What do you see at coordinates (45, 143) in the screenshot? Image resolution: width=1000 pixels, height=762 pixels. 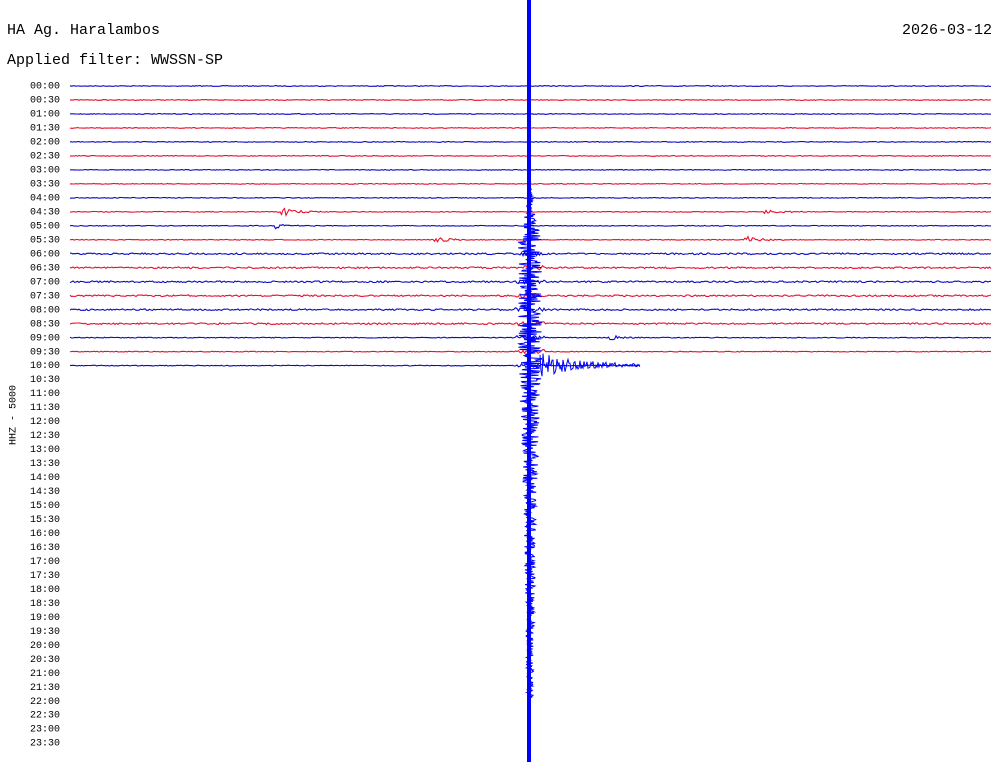 I see `time-label: 02:00` at bounding box center [45, 143].